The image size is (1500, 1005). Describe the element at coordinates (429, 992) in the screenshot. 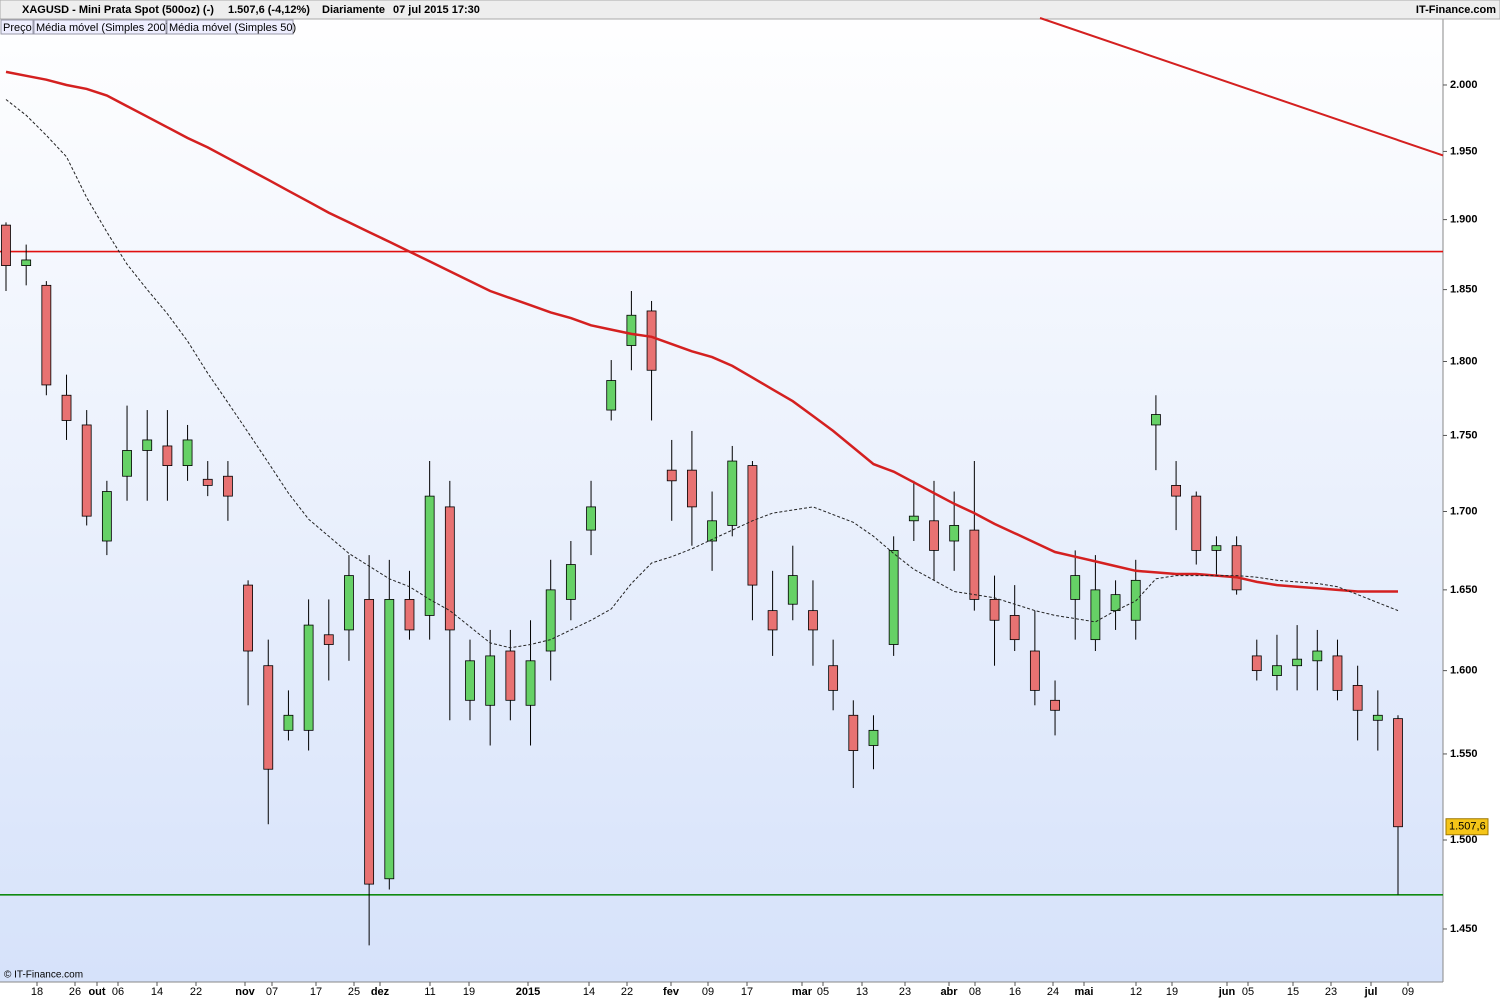

I see `x-tick-label: 11` at that location.